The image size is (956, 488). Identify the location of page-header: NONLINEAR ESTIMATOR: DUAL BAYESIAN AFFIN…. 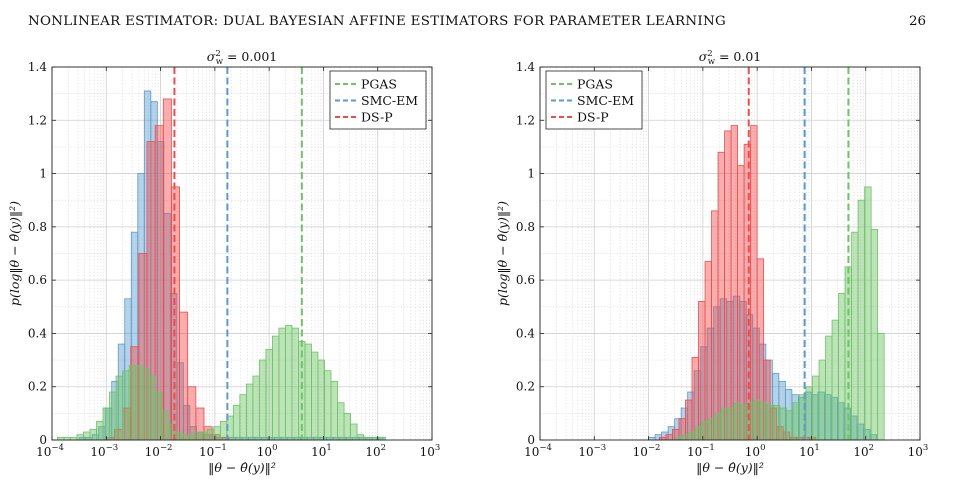
(478, 26).